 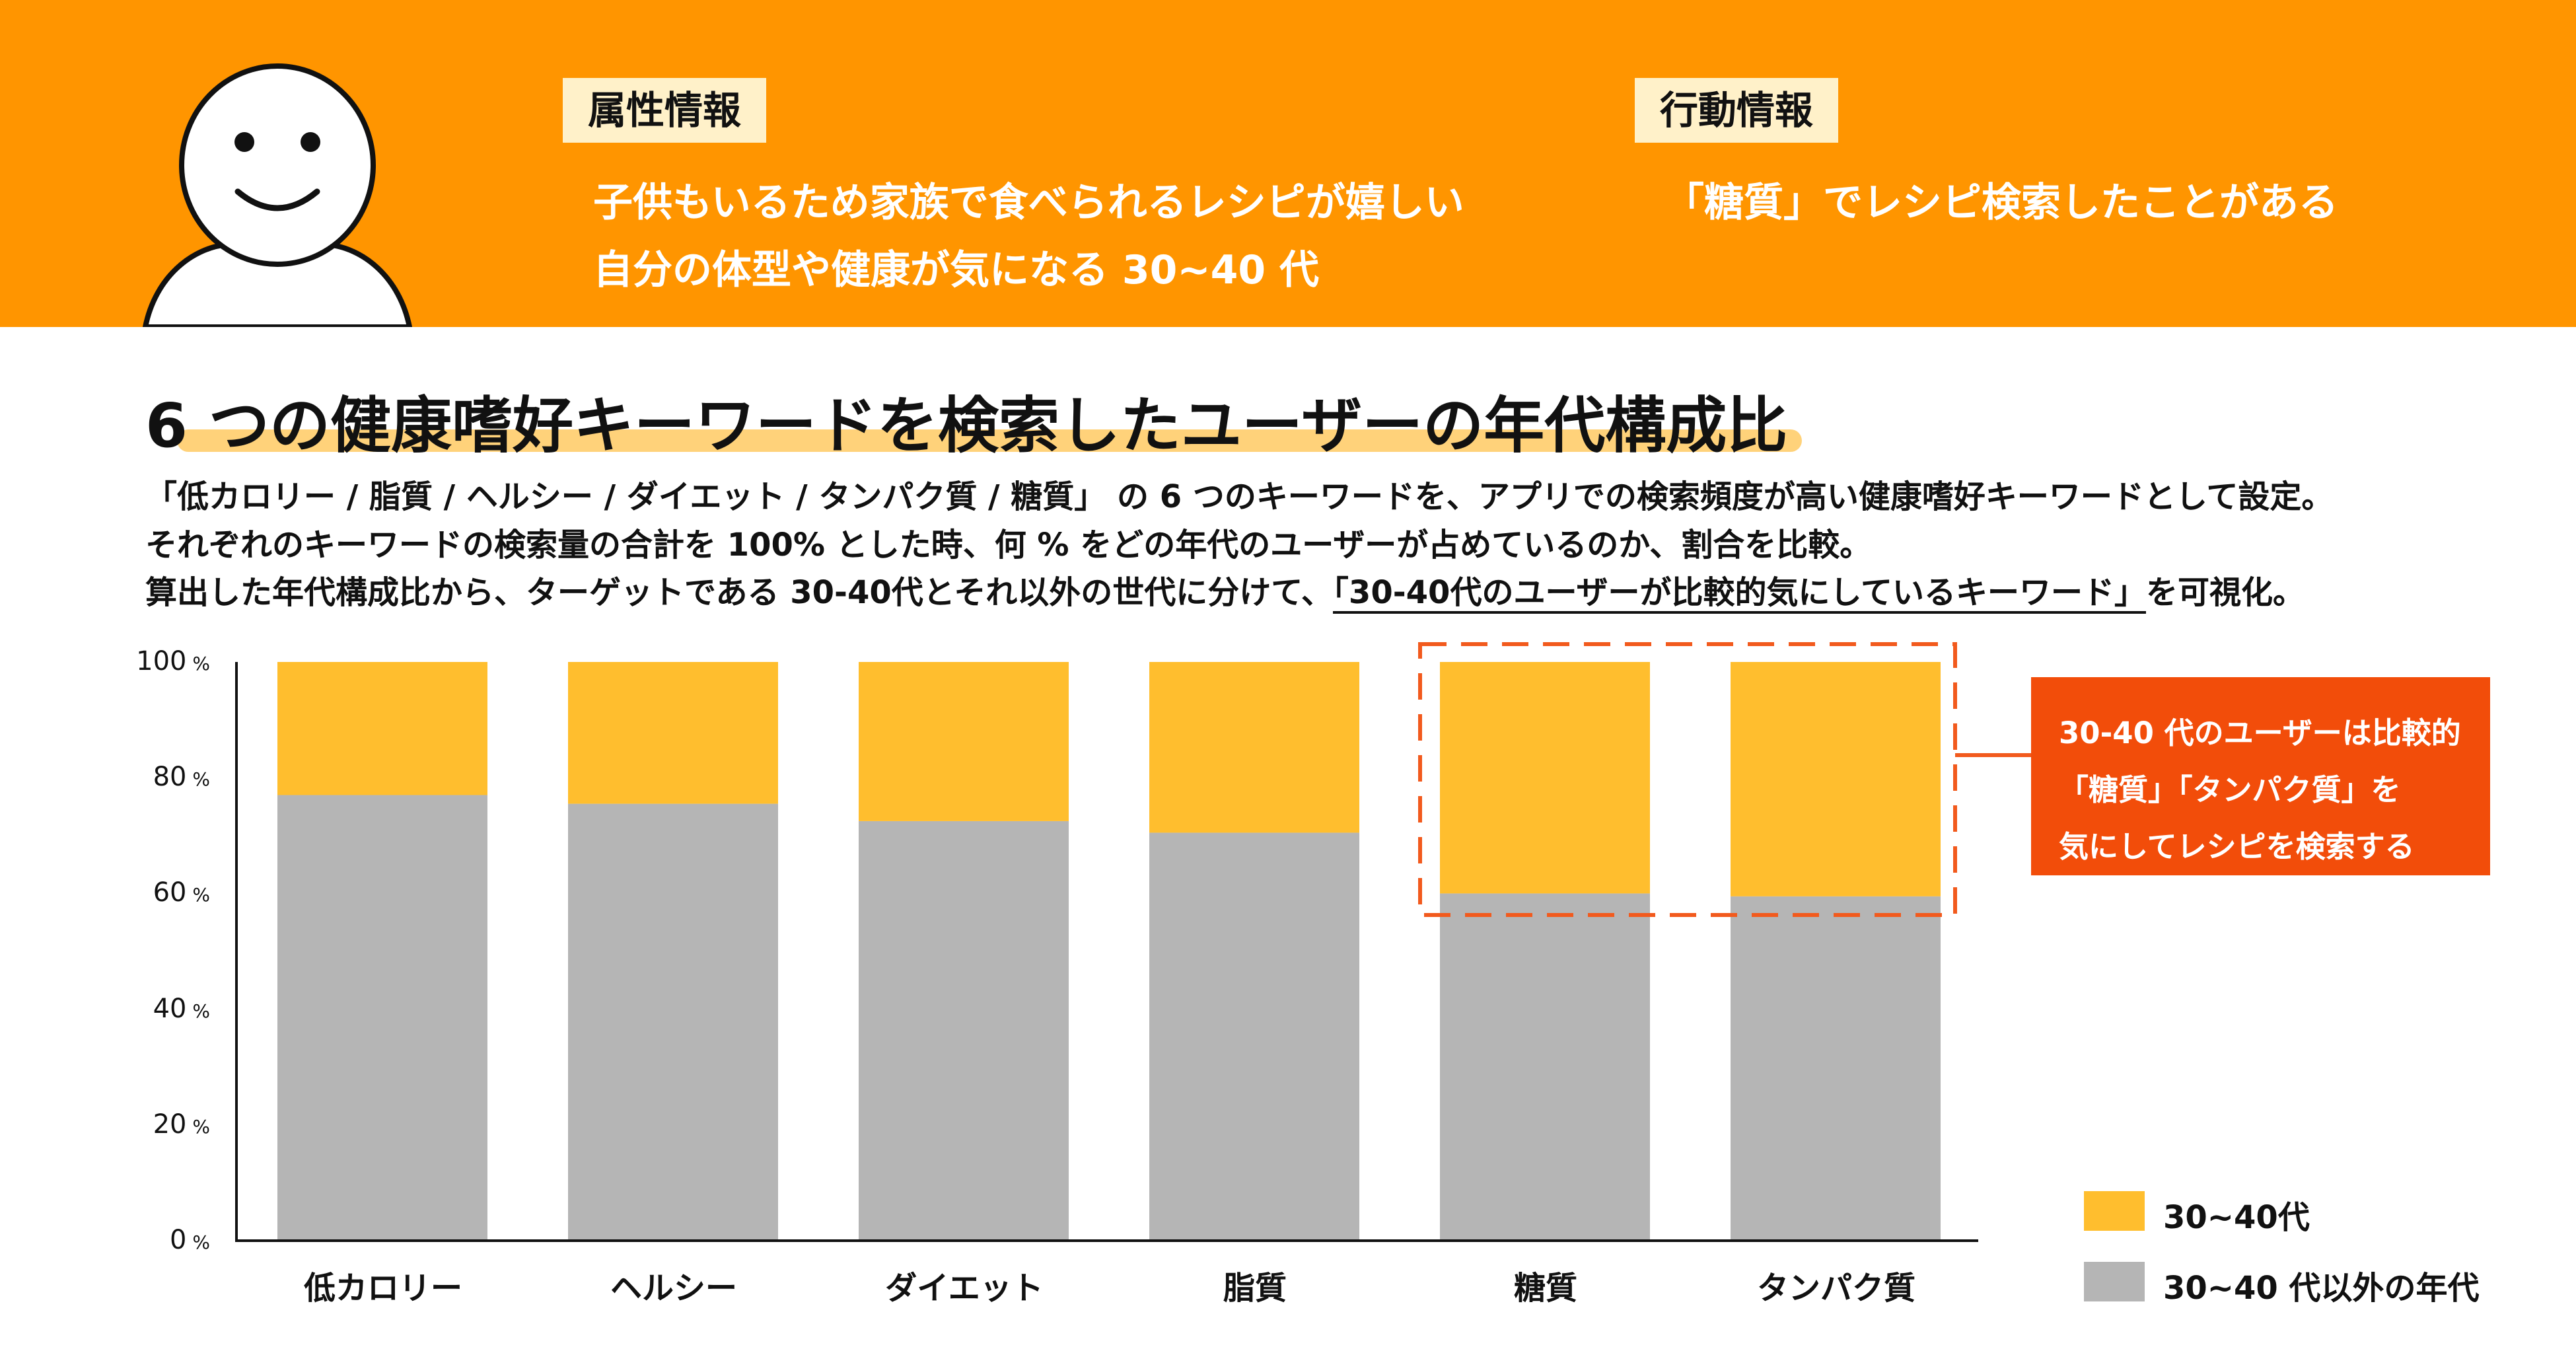 I want to click on y-tick-value: 100, so click(x=162, y=661).